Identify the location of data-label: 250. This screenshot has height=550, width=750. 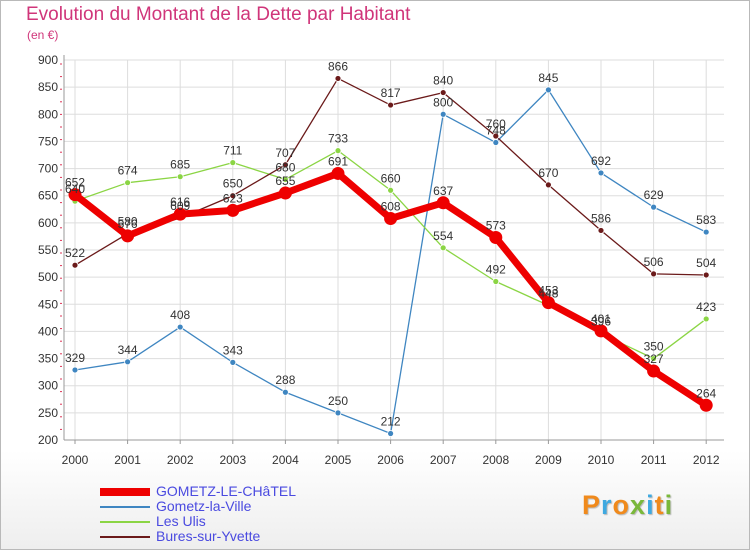
(338, 401).